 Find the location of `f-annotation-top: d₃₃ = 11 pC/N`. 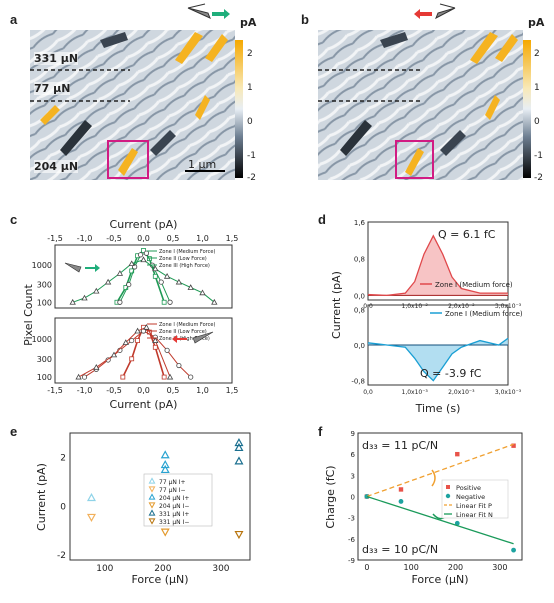

f-annotation-top: d₃₃ = 11 pC/N is located at coordinates (400, 445).